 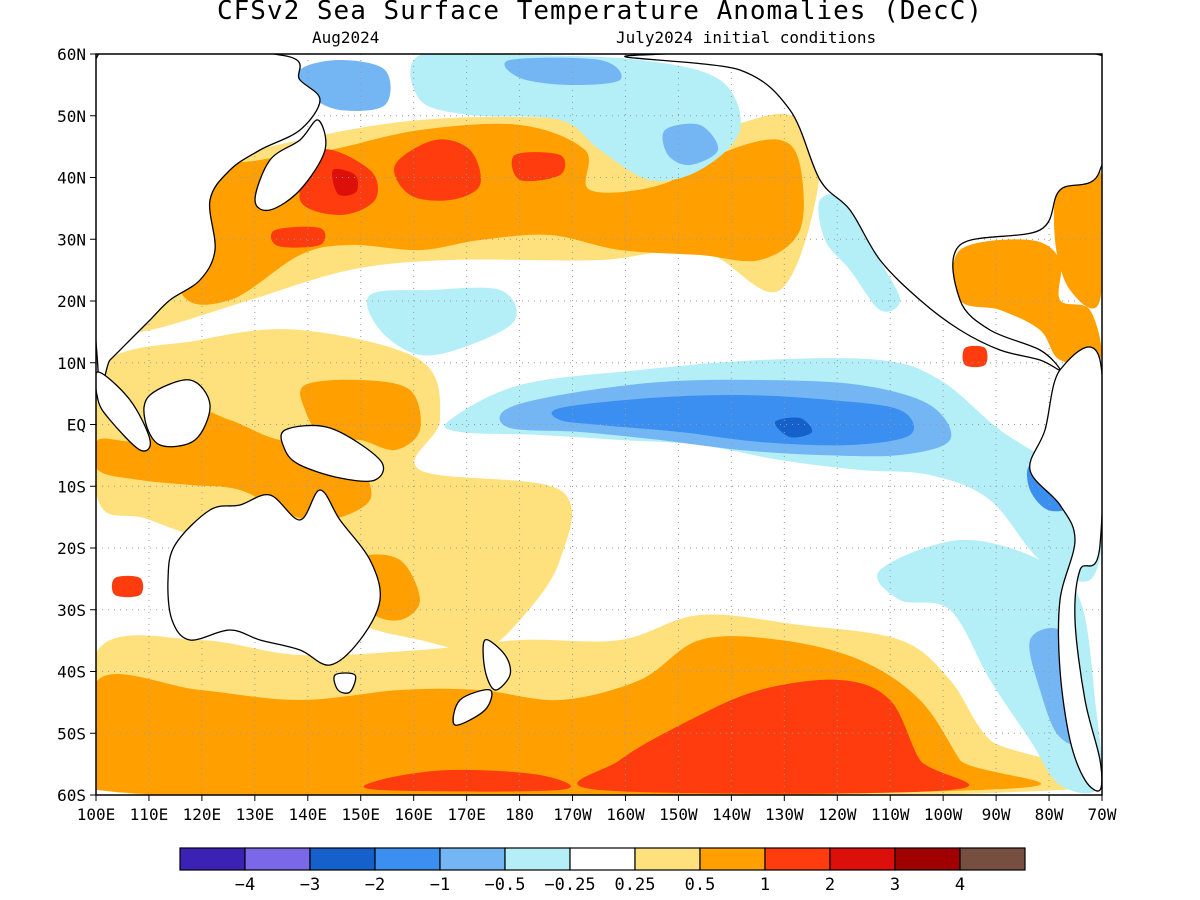 What do you see at coordinates (765, 885) in the screenshot?
I see `colorbar-label: 1` at bounding box center [765, 885].